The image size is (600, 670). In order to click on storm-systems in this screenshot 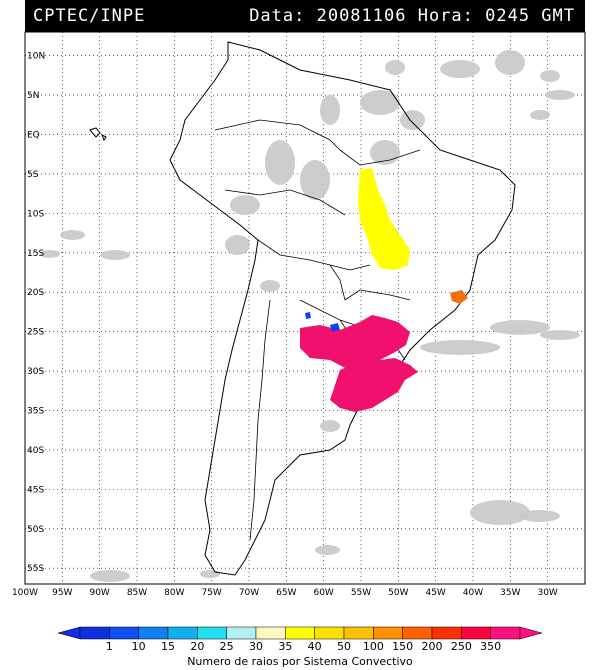, I will do `click(384, 290)`.